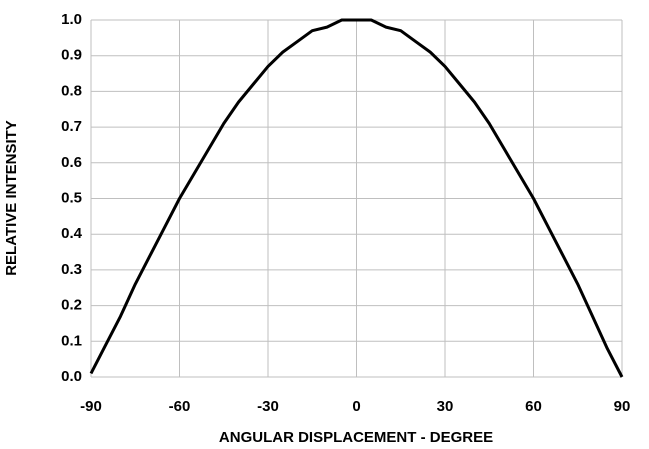  Describe the element at coordinates (91, 406) in the screenshot. I see `x-tick-label: -90` at that location.